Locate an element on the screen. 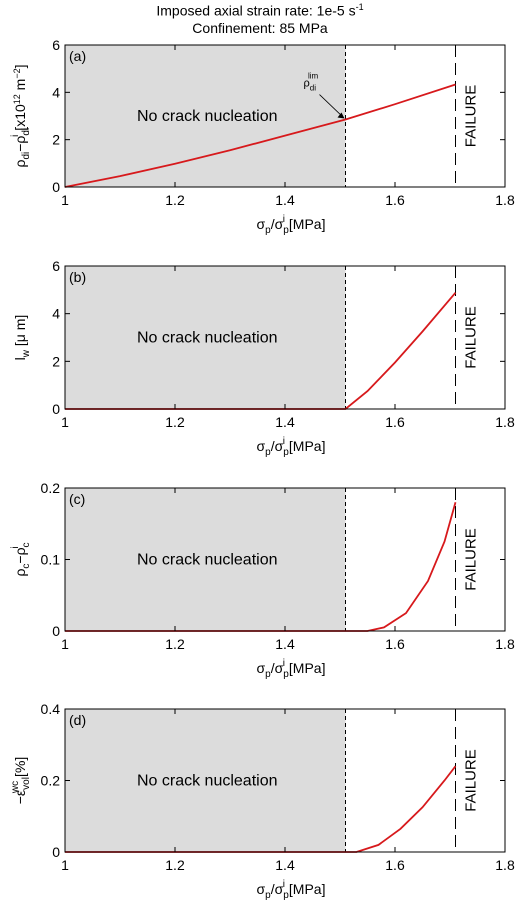 The width and height of the screenshot is (520, 911). figure-title-line2: Confinement: 85 MPa is located at coordinates (260, 28).